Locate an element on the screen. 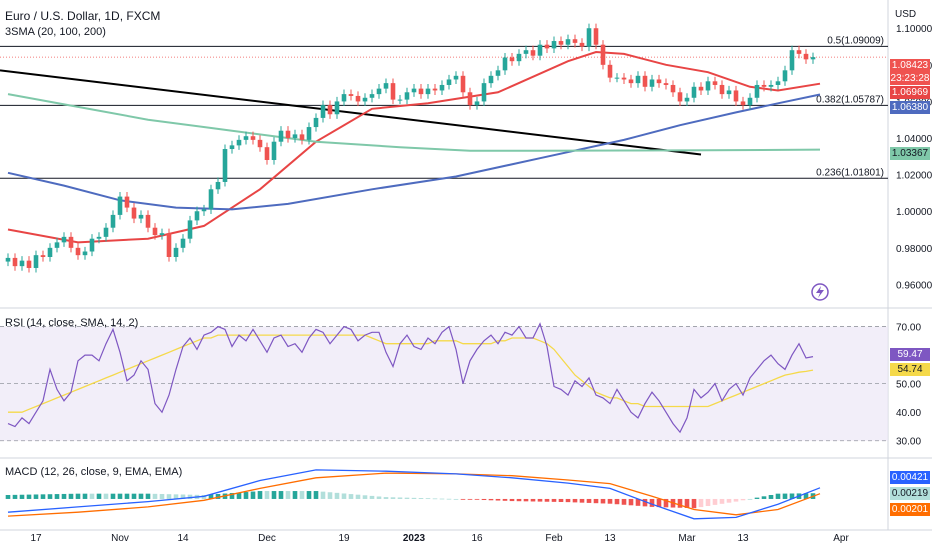  macd-panel is located at coordinates (413, 494).